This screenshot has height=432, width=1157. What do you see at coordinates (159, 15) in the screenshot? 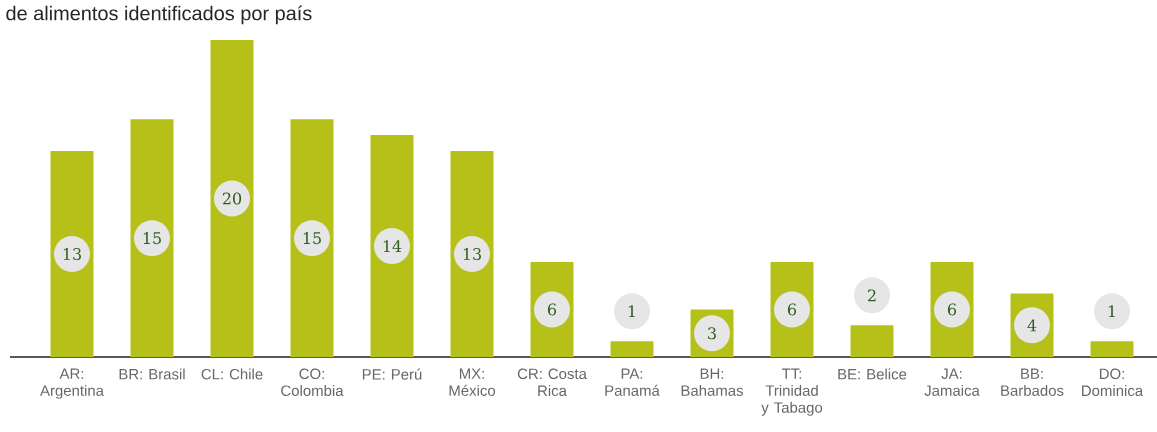
I see `chart-title: de alimentos identificados por país` at bounding box center [159, 15].